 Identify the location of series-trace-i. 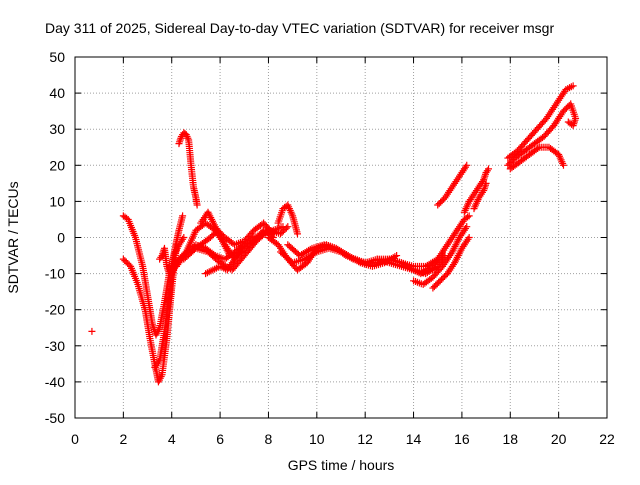
(215, 234).